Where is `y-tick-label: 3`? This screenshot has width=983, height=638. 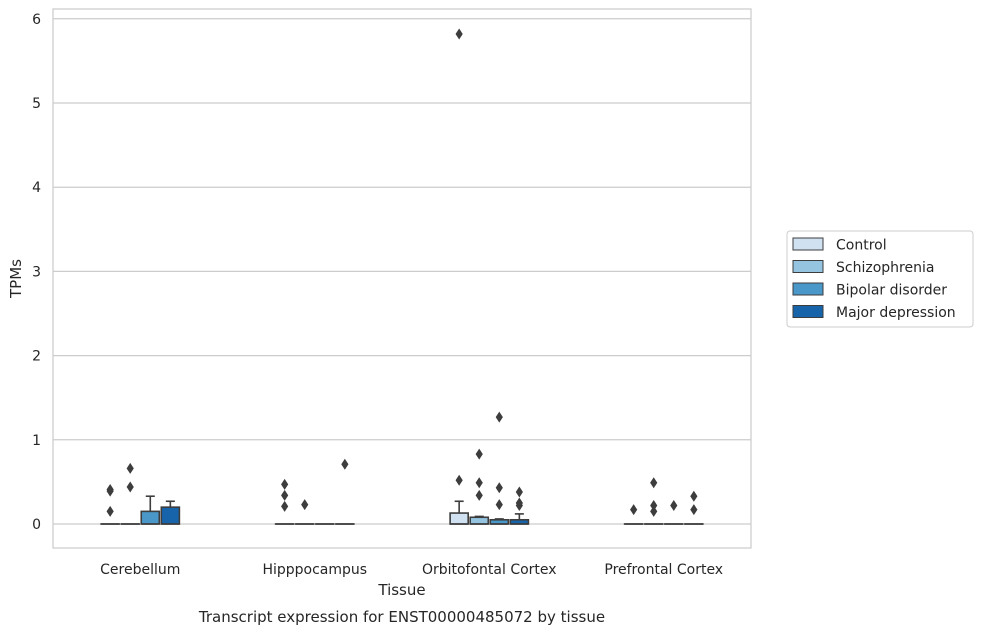
y-tick-label: 3 is located at coordinates (36, 272).